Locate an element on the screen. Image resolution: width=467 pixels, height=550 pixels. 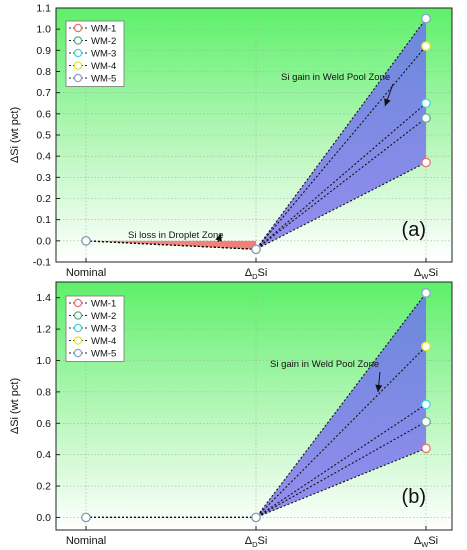
panel-label: (a) is located at coordinates (414, 230).